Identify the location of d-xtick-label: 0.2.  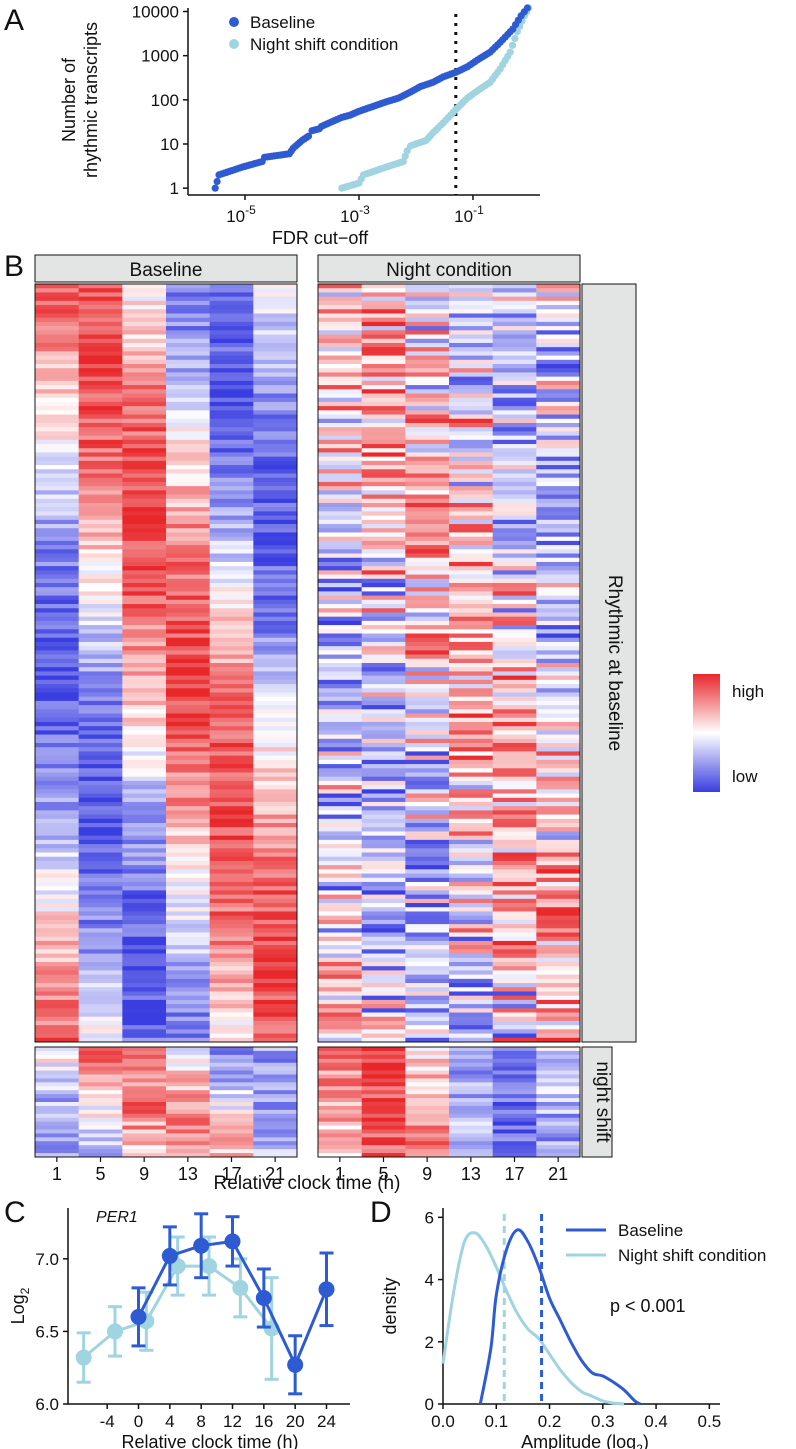
(550, 1421).